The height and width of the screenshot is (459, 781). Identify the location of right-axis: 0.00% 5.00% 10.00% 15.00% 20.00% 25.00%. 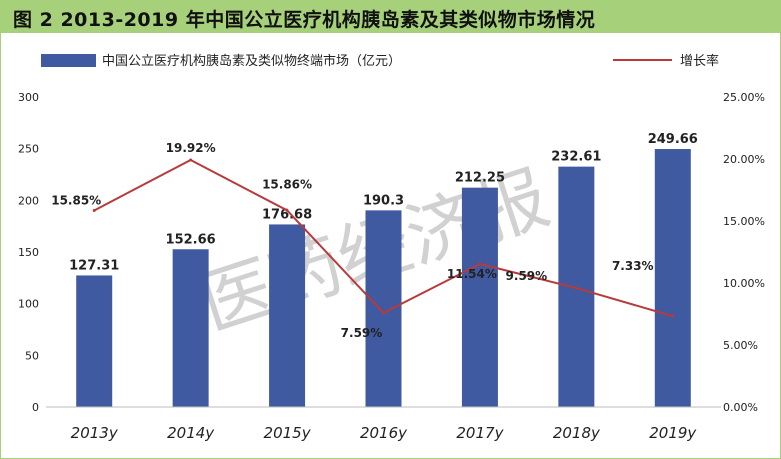
(744, 252).